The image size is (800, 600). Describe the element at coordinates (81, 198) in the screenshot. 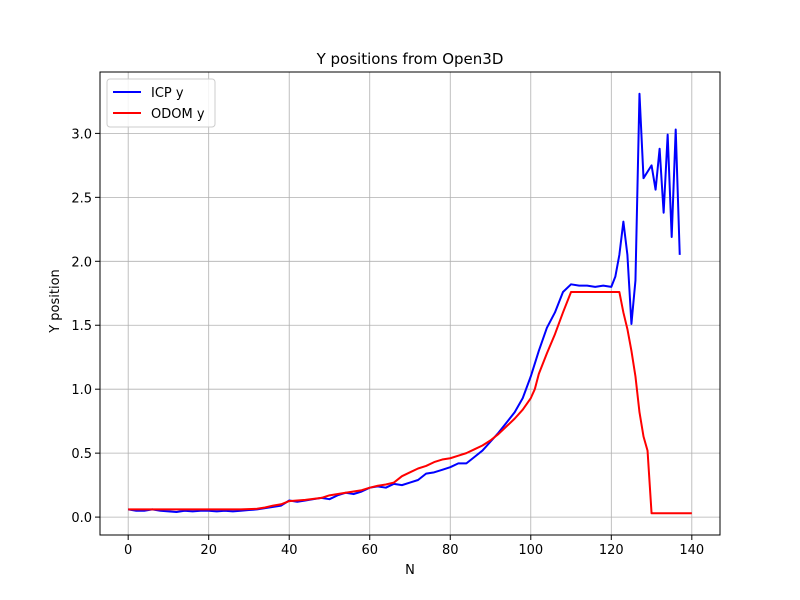

I see `y-tick-label: 2.5` at that location.